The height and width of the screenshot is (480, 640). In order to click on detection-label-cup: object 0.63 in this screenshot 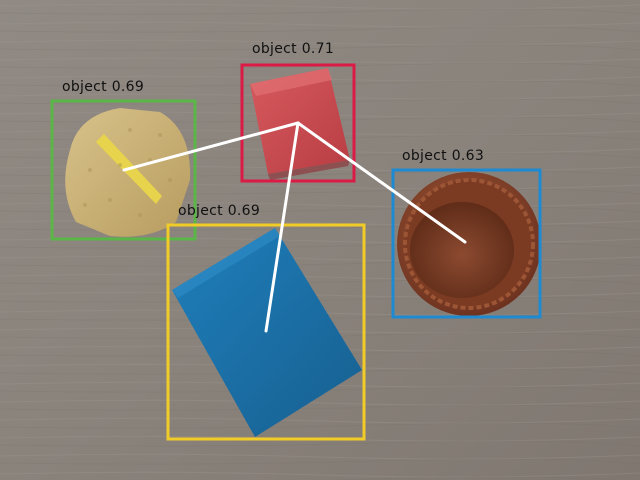, I will do `click(443, 156)`.